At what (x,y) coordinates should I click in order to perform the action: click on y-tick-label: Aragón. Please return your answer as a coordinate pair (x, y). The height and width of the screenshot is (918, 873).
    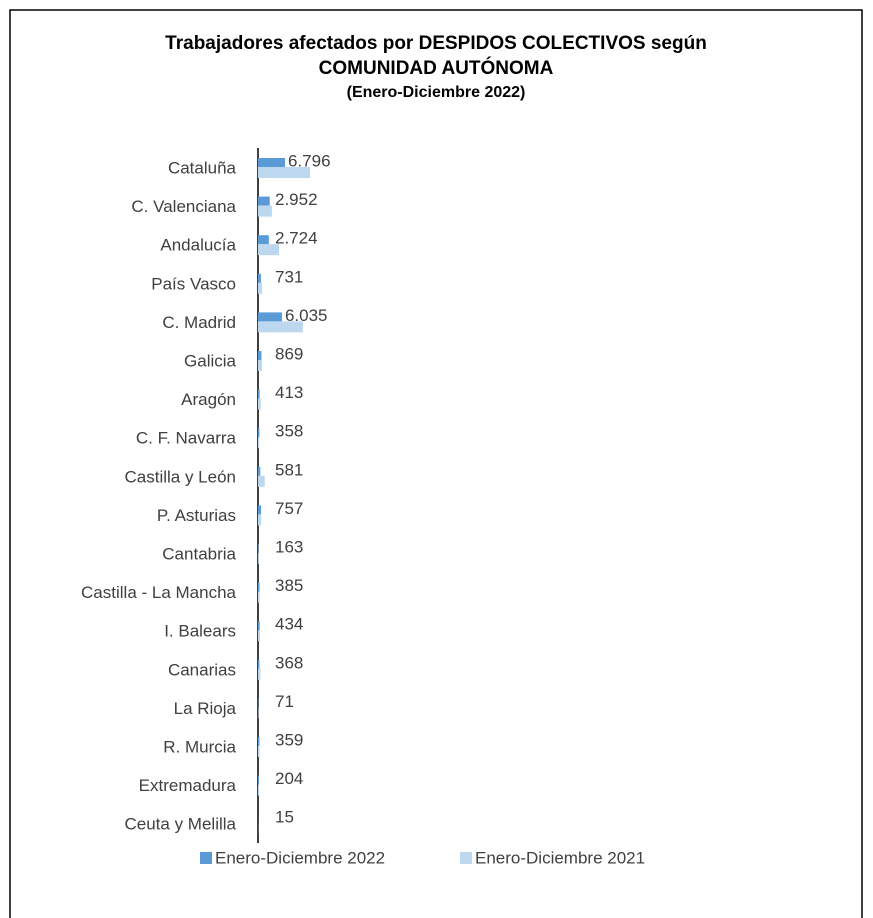
    Looking at the image, I should click on (208, 399).